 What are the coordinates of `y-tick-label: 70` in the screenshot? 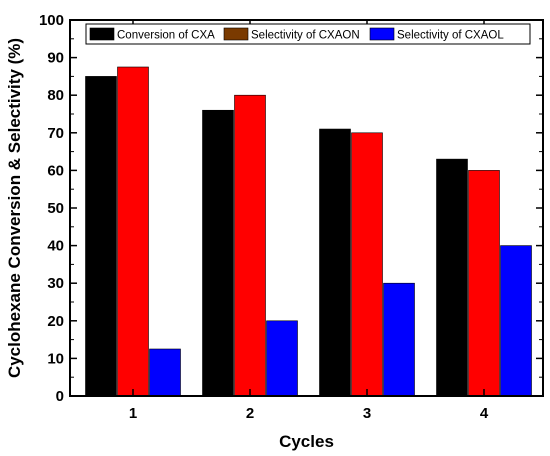 It's located at (55, 133).